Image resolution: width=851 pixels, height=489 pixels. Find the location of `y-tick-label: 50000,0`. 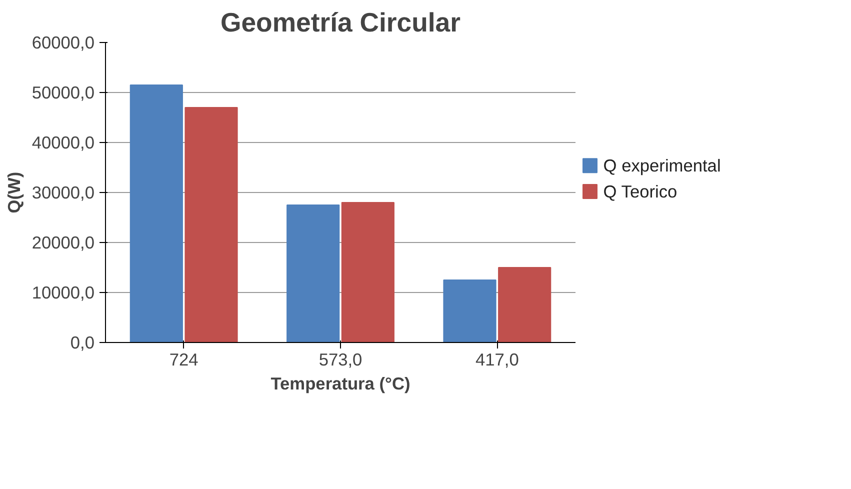

y-tick-label: 50000,0 is located at coordinates (63, 92).